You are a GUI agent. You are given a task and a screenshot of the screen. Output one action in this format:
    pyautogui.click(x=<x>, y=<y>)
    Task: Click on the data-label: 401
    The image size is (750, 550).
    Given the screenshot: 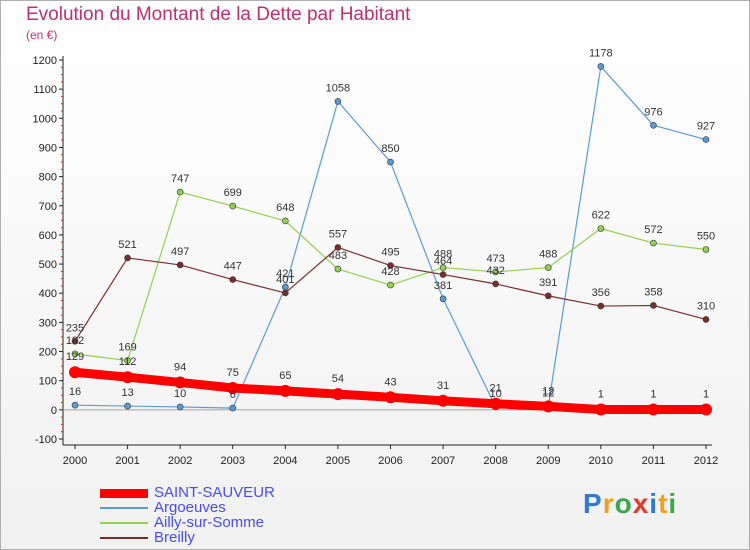 What is the action you would take?
    pyautogui.click(x=285, y=280)
    